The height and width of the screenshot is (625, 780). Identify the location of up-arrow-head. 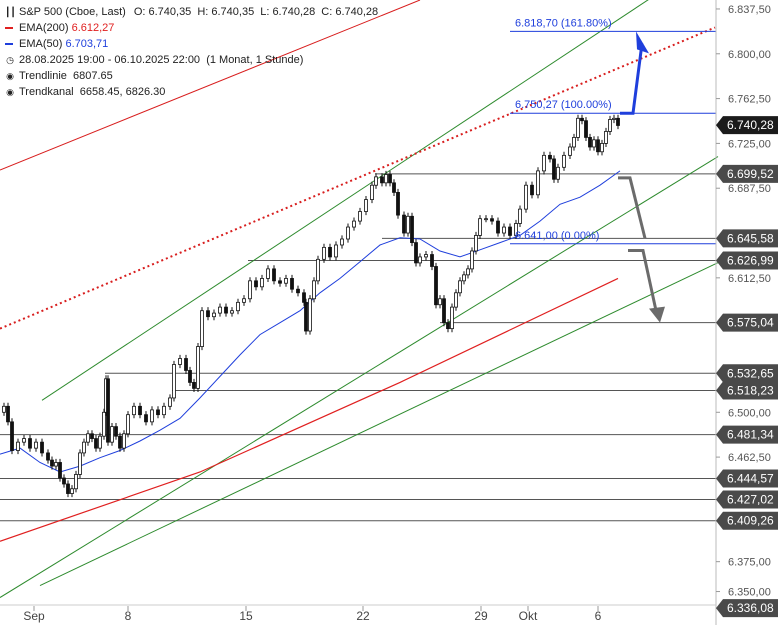
(642, 42).